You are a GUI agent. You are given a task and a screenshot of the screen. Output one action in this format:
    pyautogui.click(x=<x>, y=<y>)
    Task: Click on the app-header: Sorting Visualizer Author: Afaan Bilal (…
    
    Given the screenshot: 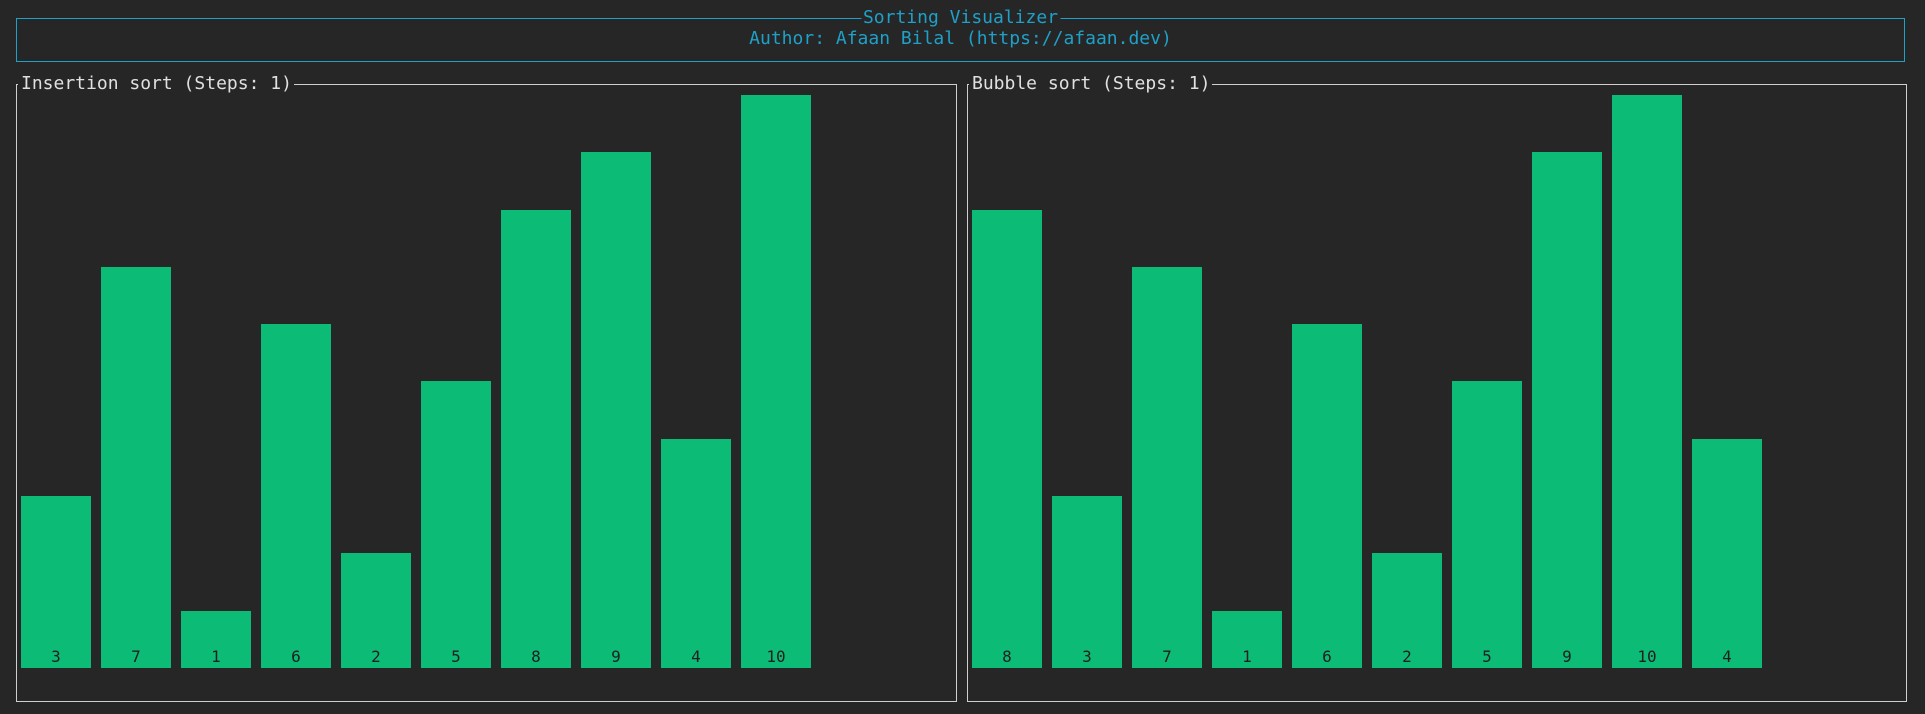 What is the action you would take?
    pyautogui.click(x=960, y=35)
    